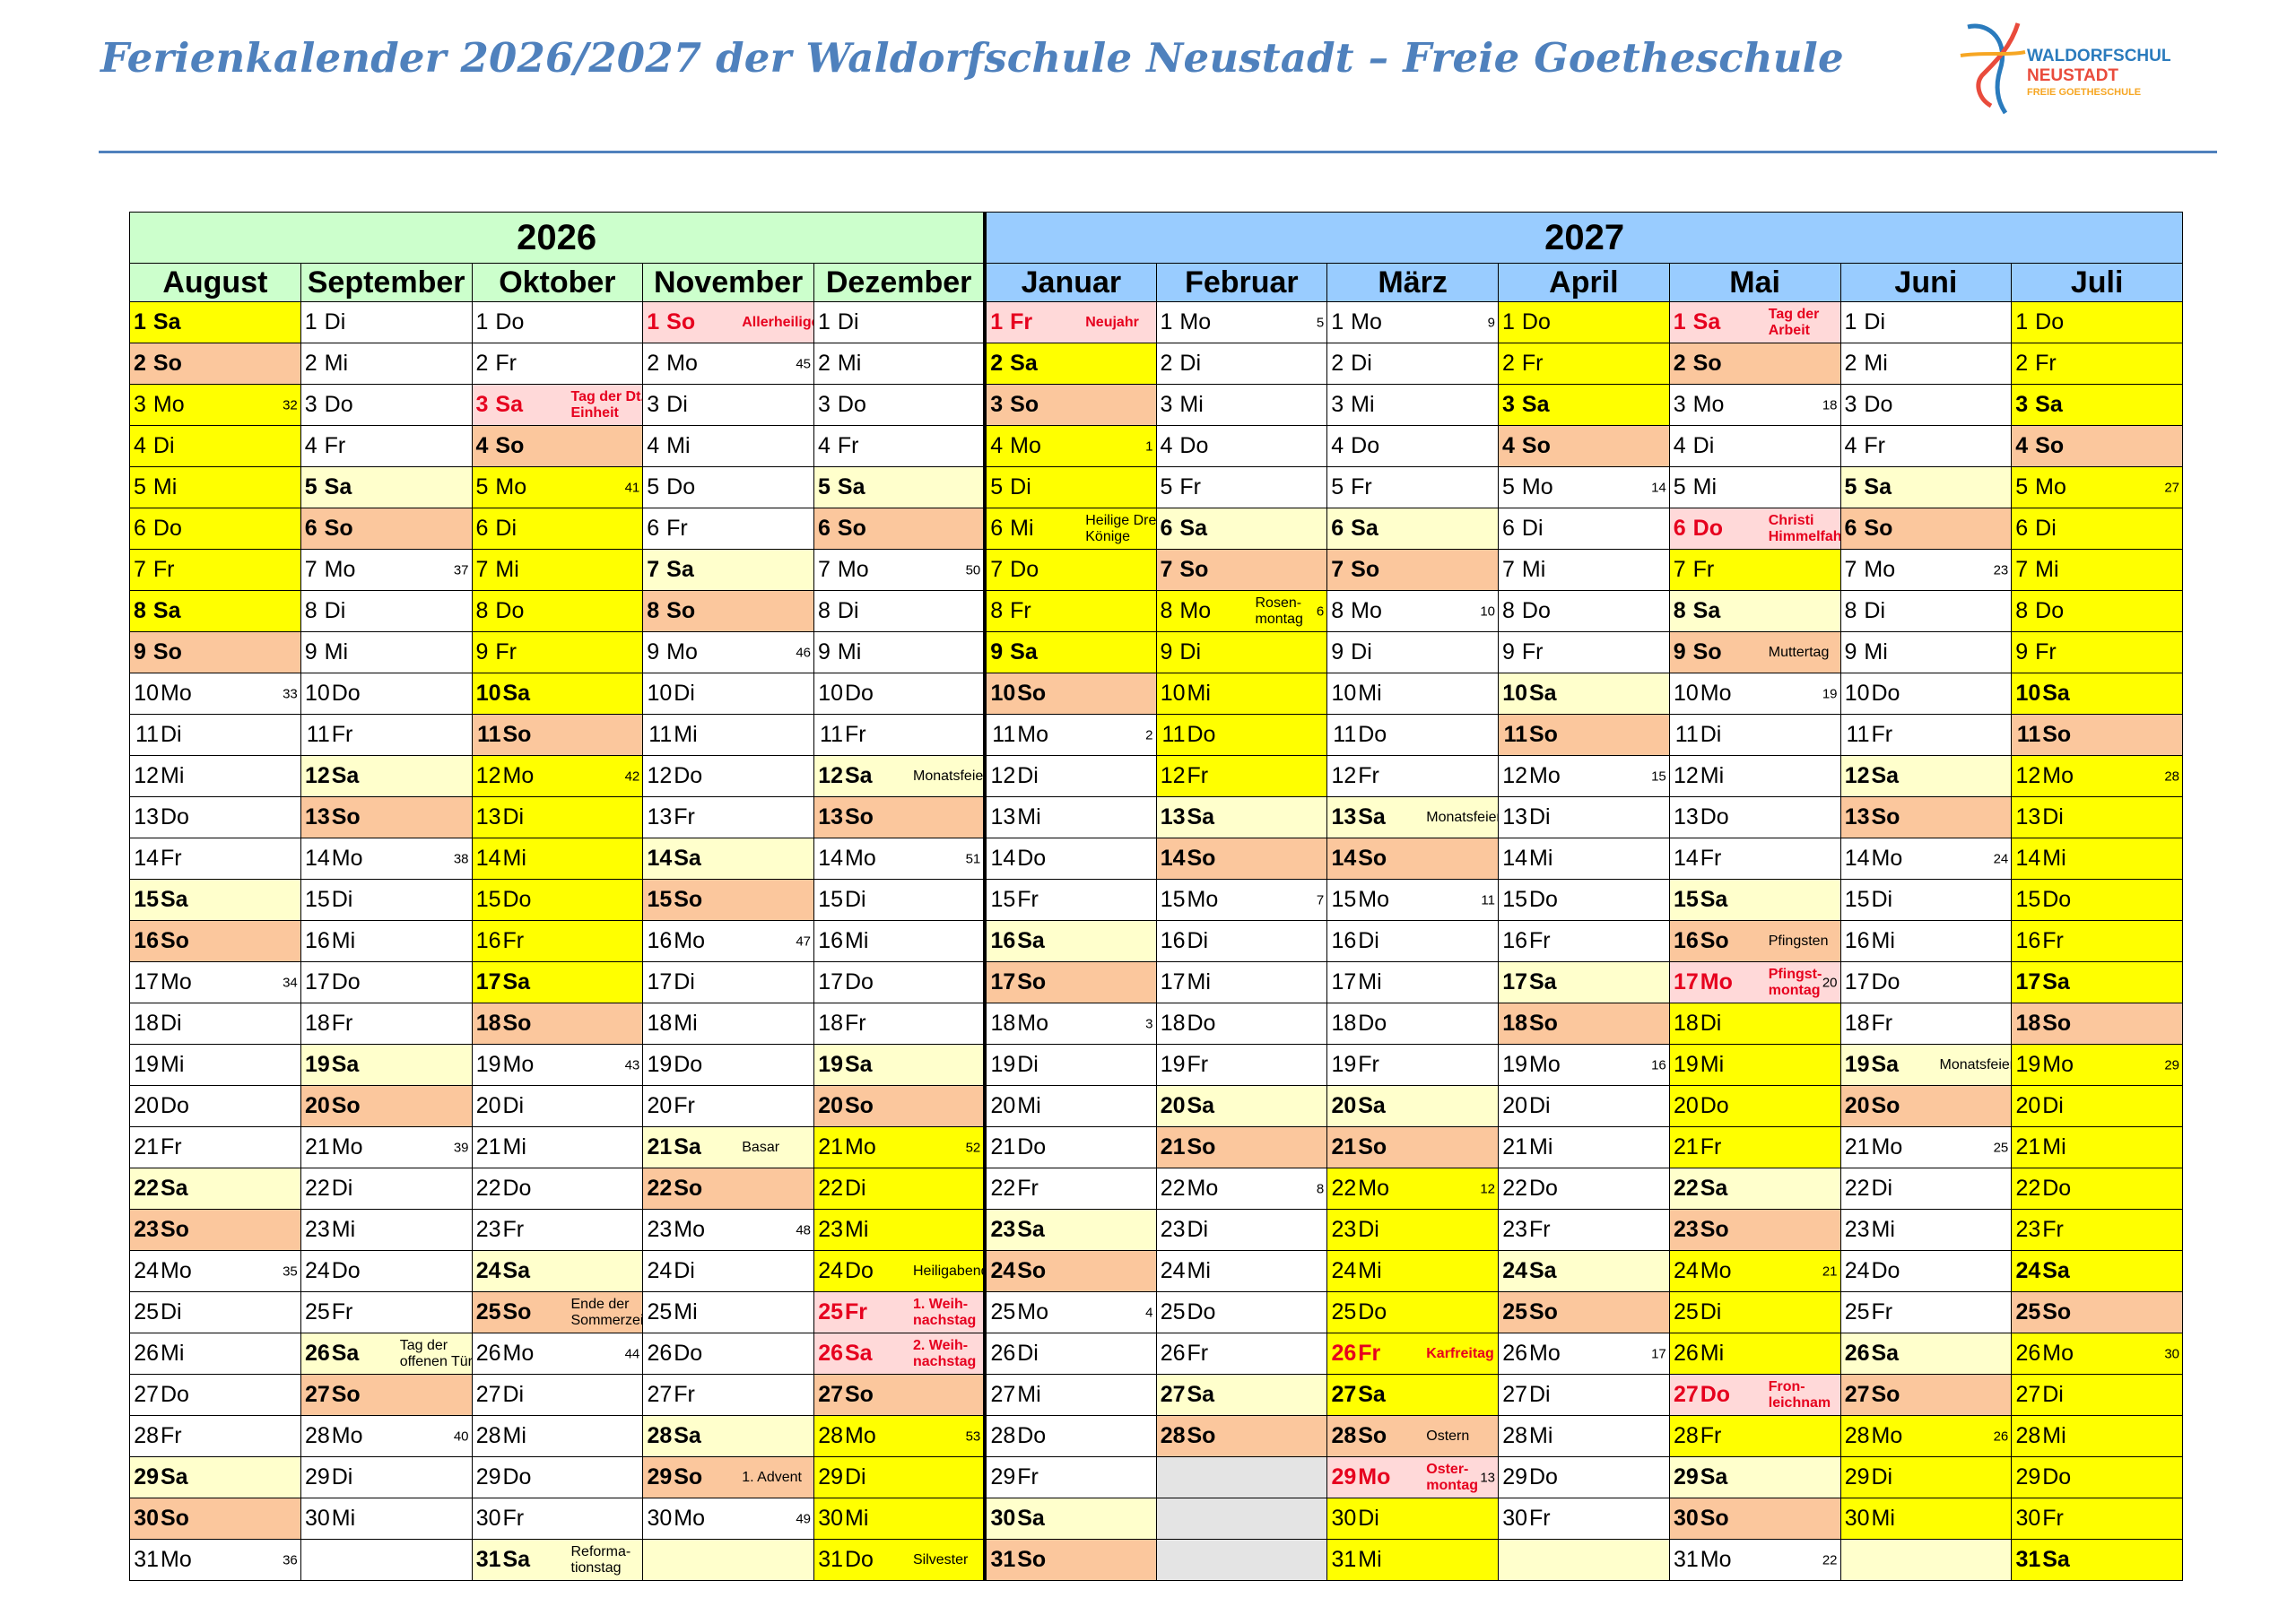 This screenshot has height=1624, width=2296. I want to click on day-cell: 20Fr, so click(728, 1106).